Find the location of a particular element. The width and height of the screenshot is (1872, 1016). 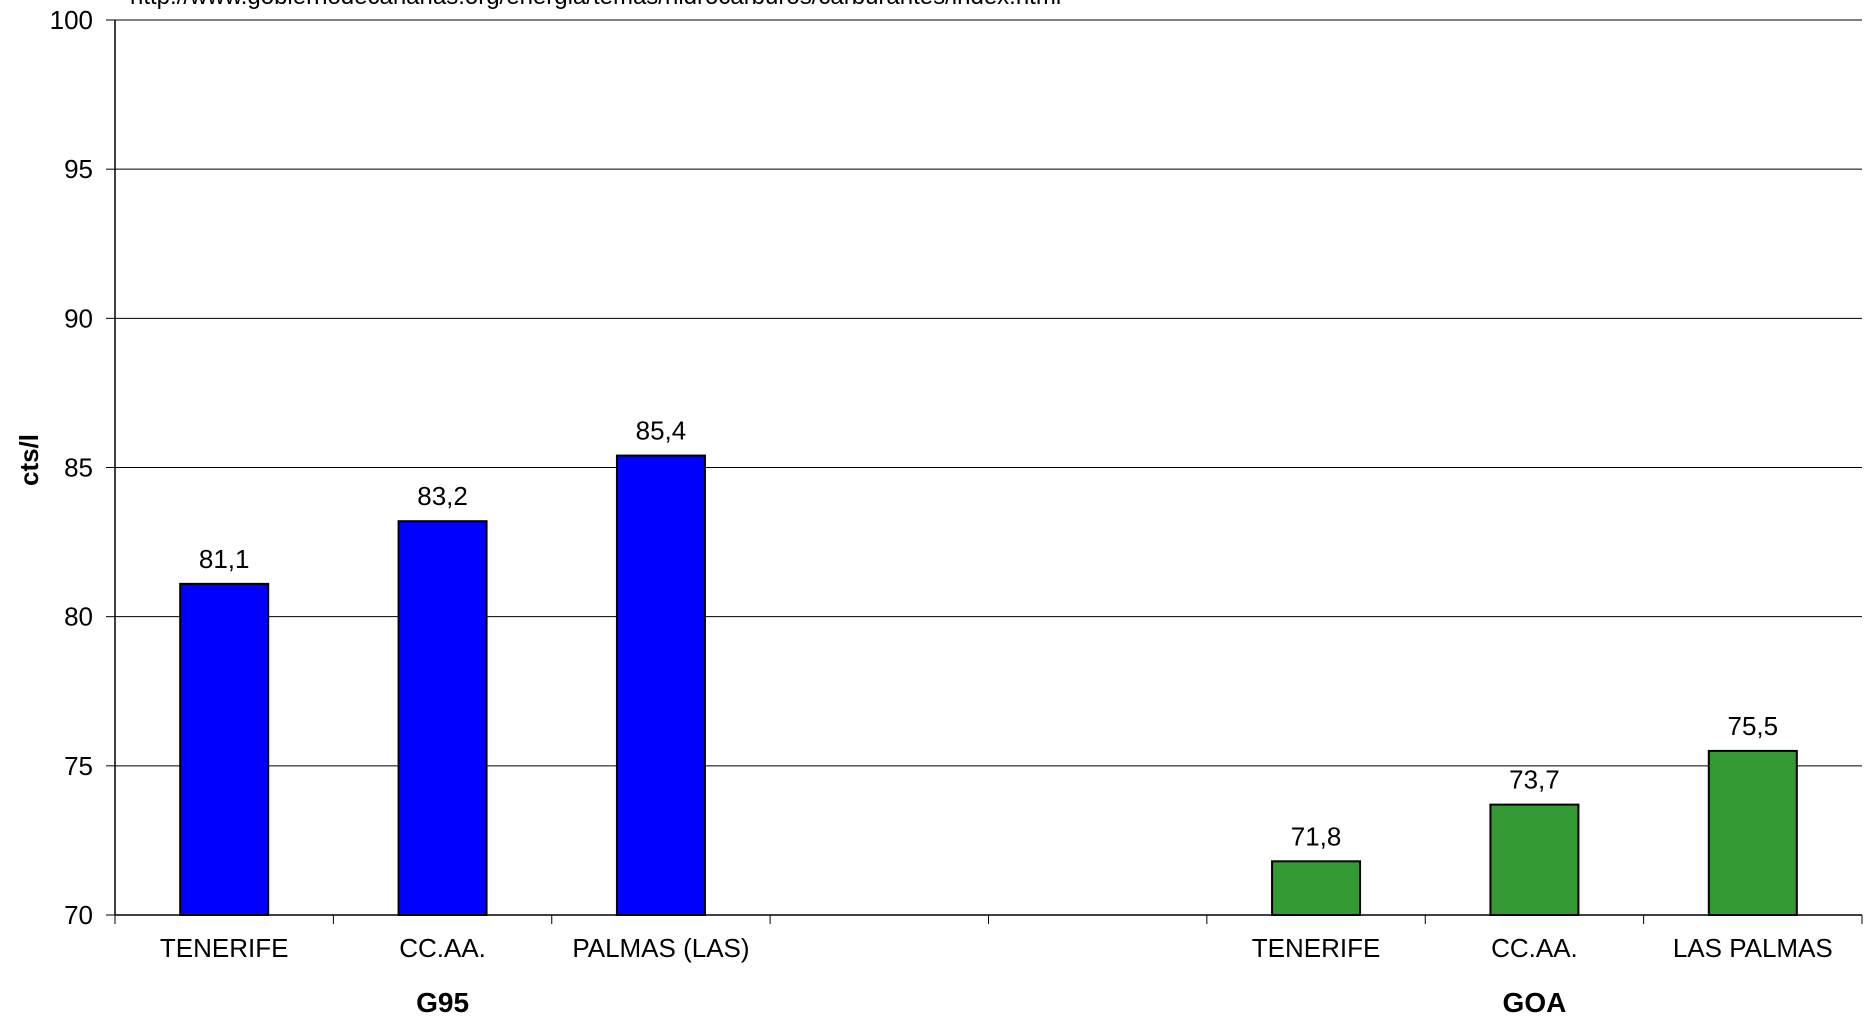

category-label: LAS PALMAS is located at coordinates (1753, 948).